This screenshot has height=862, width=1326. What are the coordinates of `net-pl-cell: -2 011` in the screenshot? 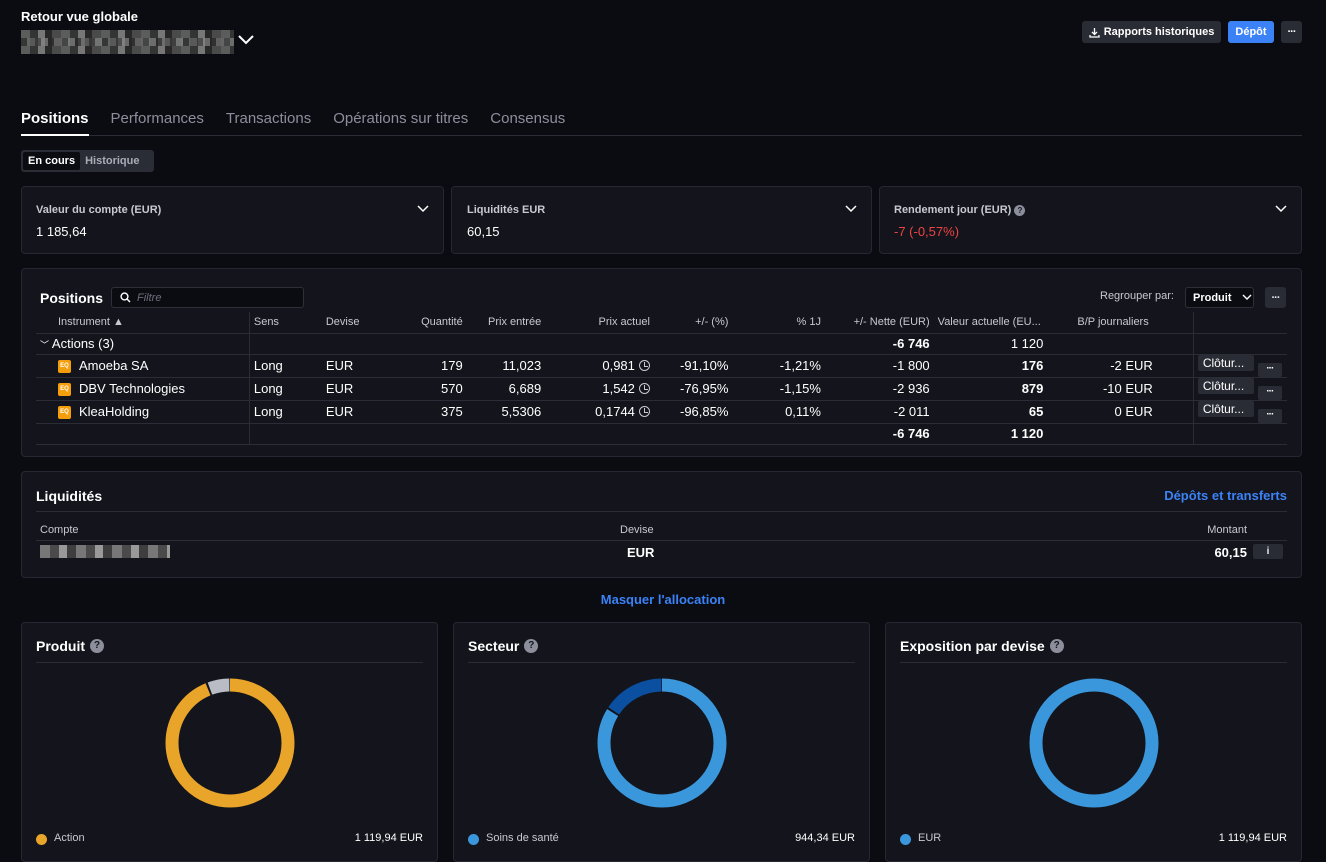 It's located at (879, 412).